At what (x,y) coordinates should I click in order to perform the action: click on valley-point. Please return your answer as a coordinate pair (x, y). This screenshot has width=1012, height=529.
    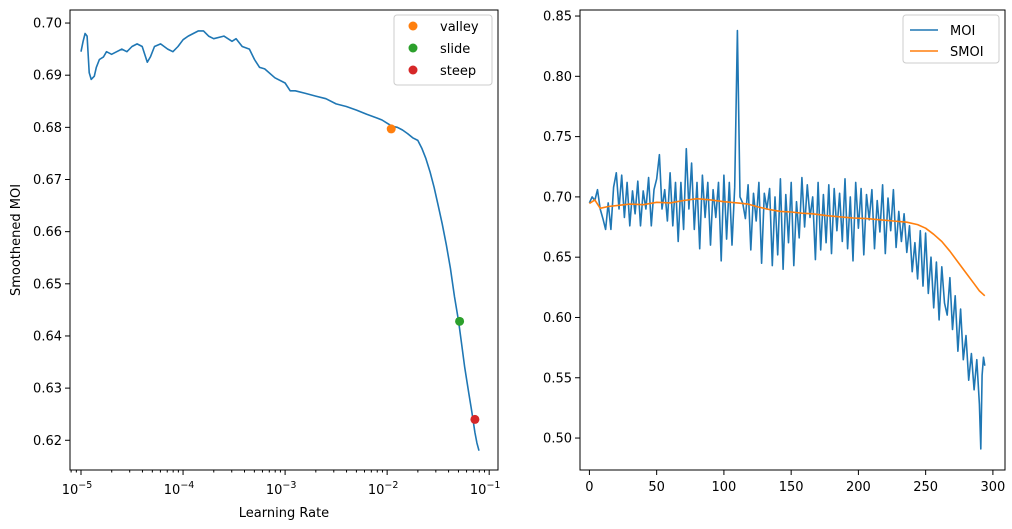
    Looking at the image, I should click on (391, 129).